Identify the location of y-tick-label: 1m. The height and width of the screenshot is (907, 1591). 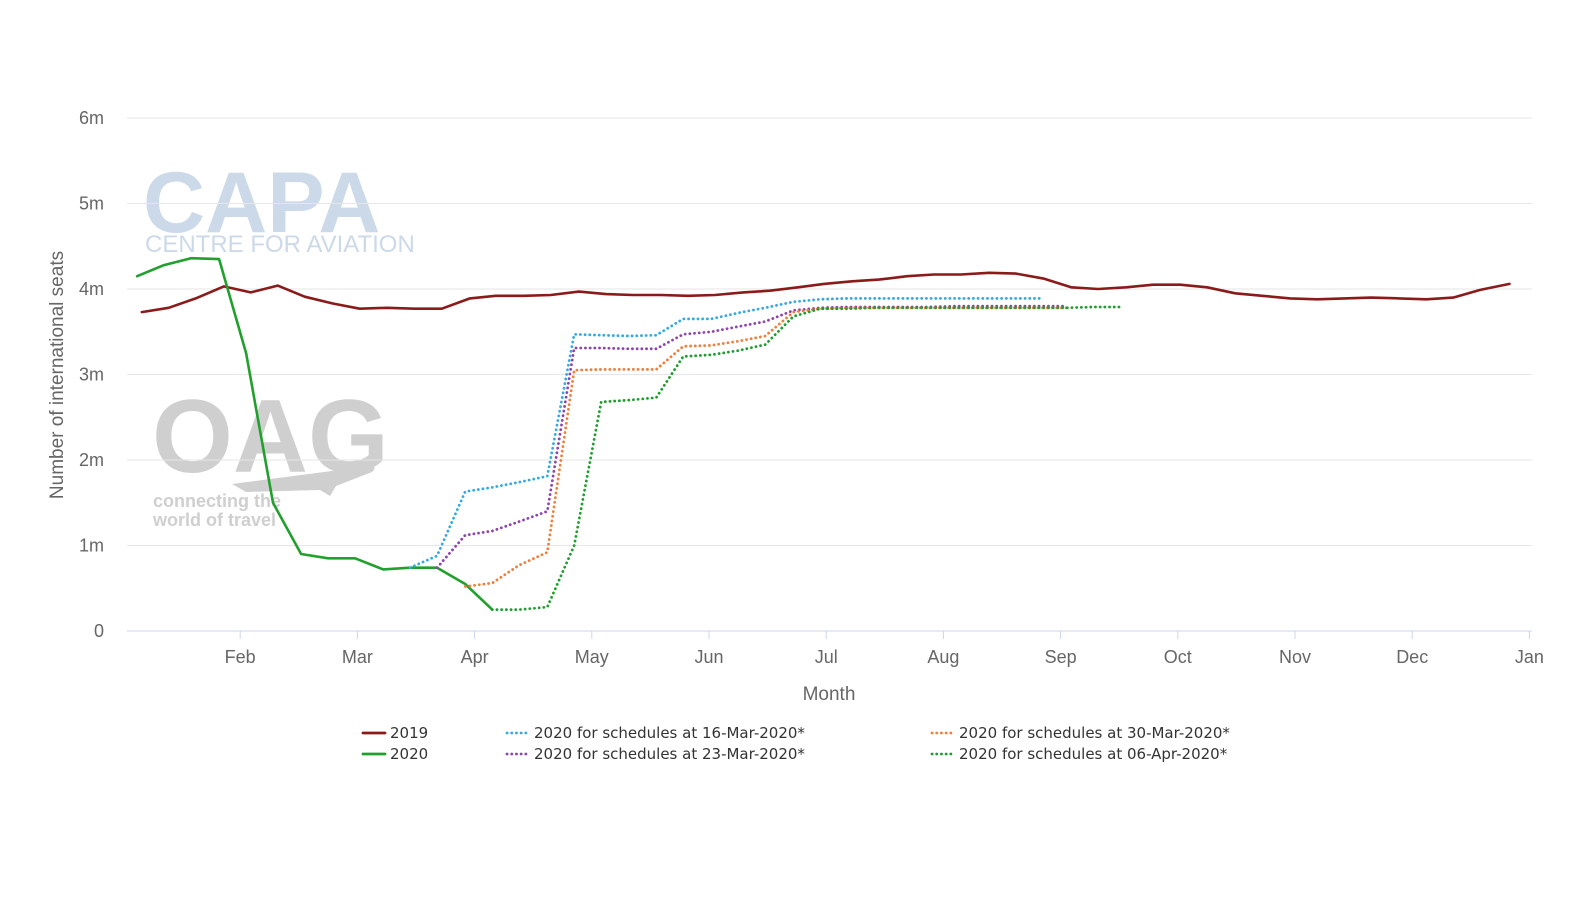
(91, 546).